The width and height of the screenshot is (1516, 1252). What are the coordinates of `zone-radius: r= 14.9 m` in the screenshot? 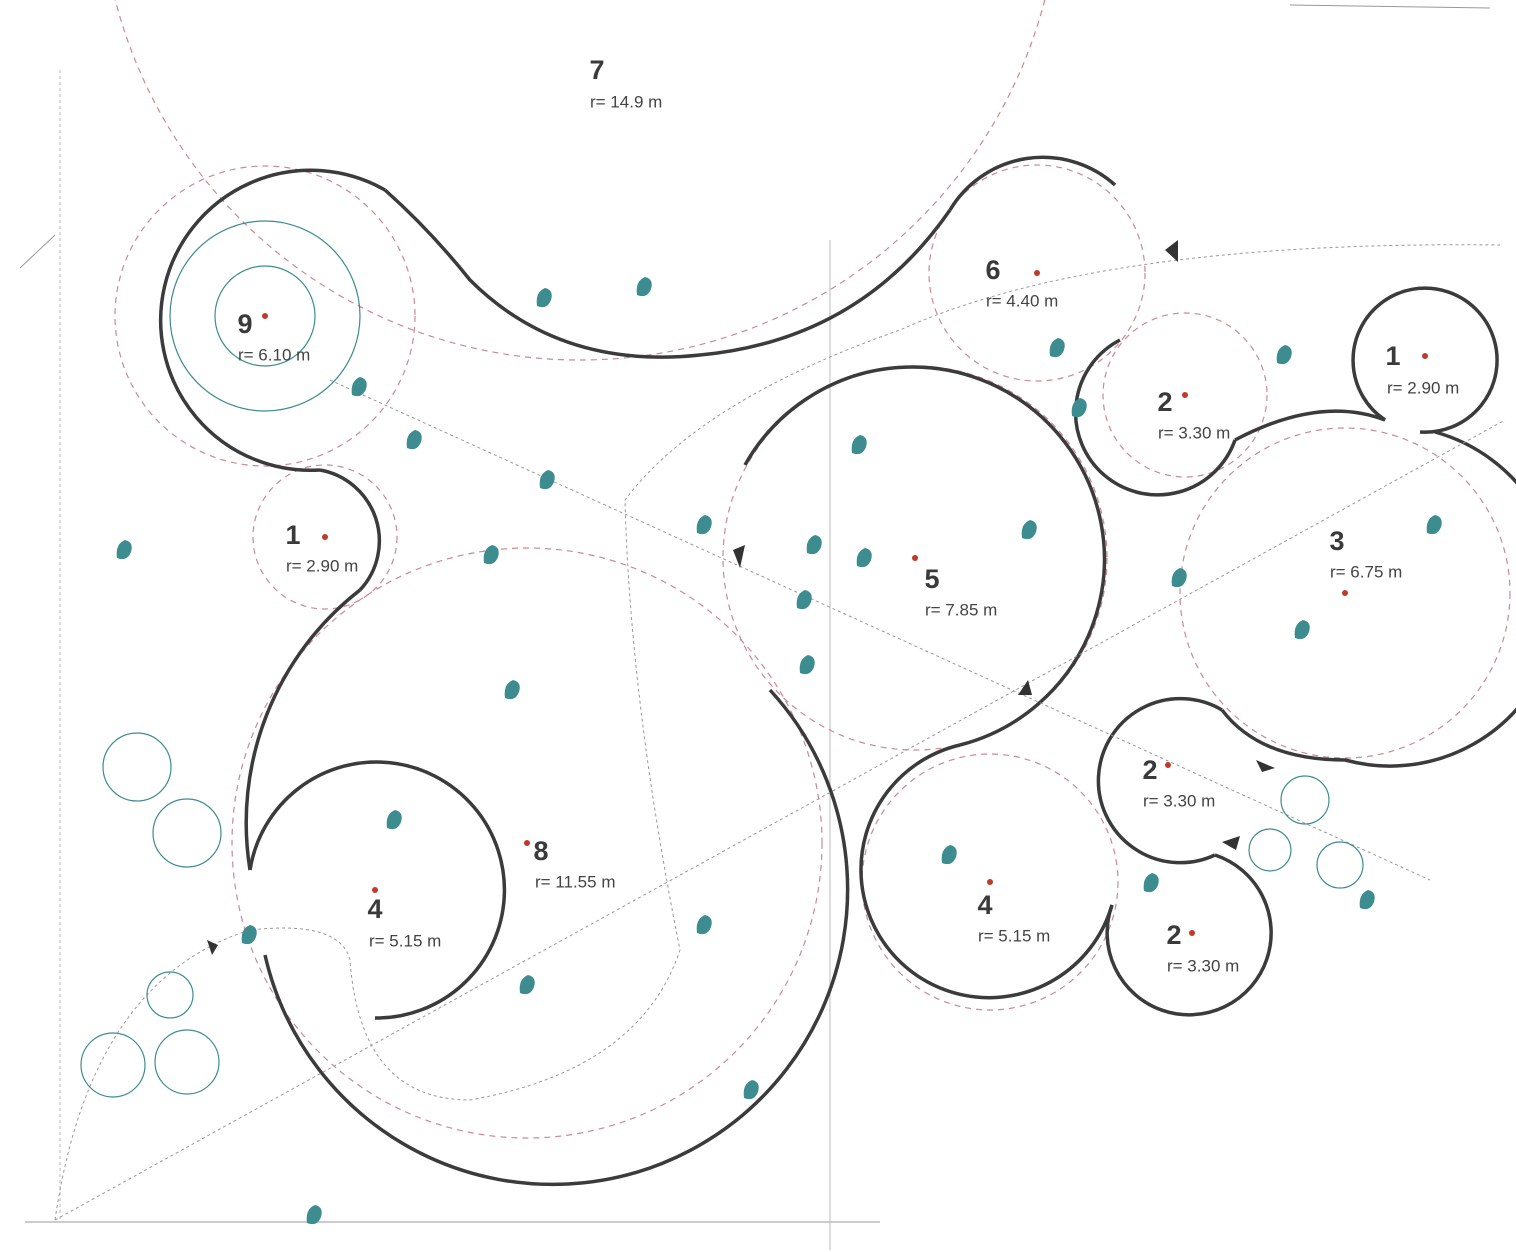 It's located at (626, 101).